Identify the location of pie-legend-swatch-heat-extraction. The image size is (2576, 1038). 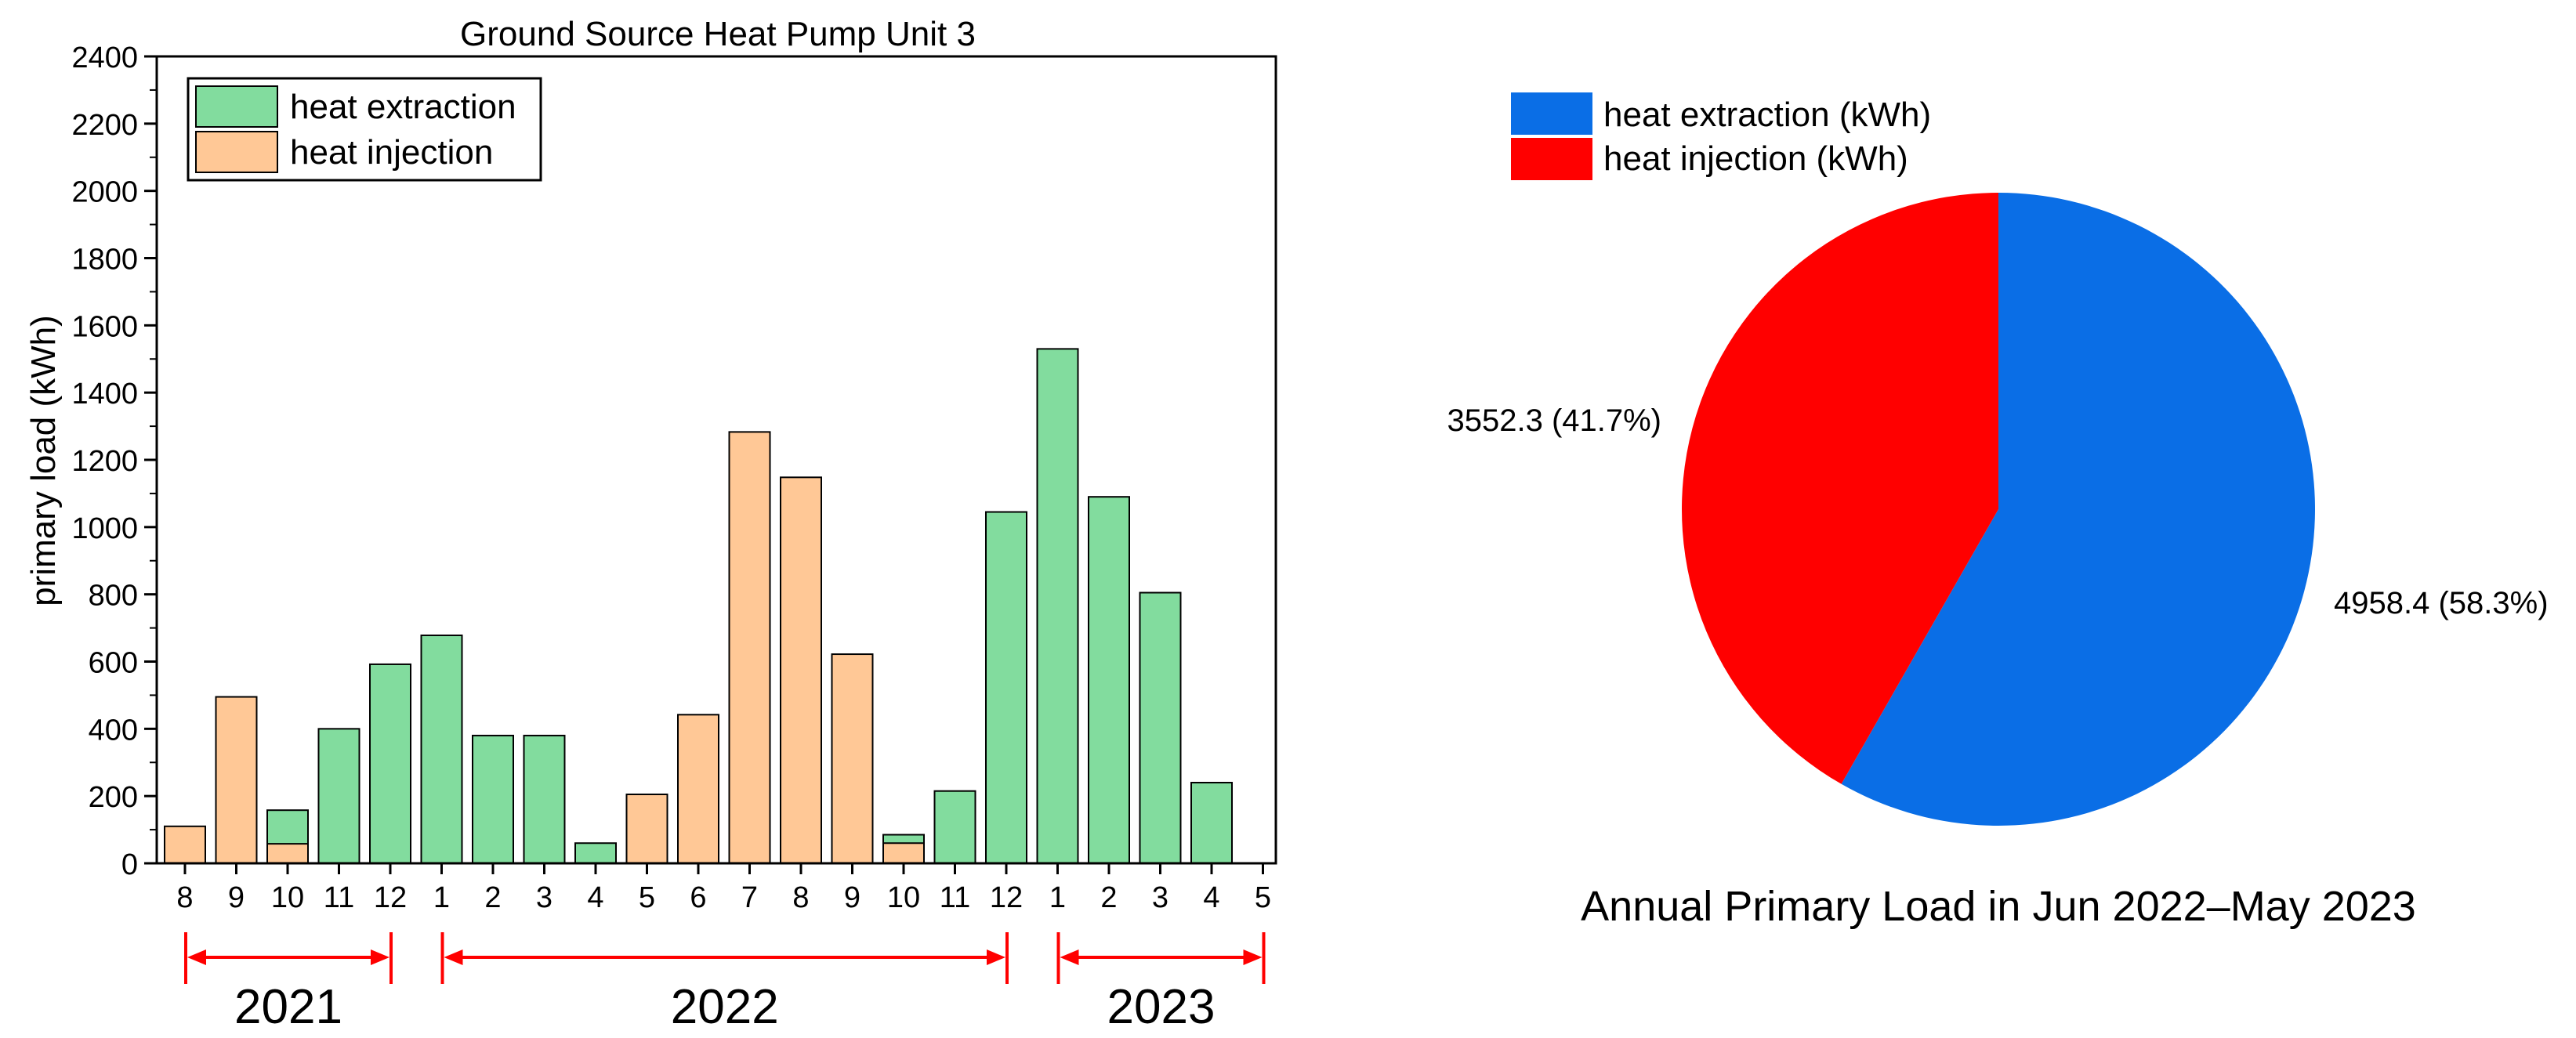
(1551, 113).